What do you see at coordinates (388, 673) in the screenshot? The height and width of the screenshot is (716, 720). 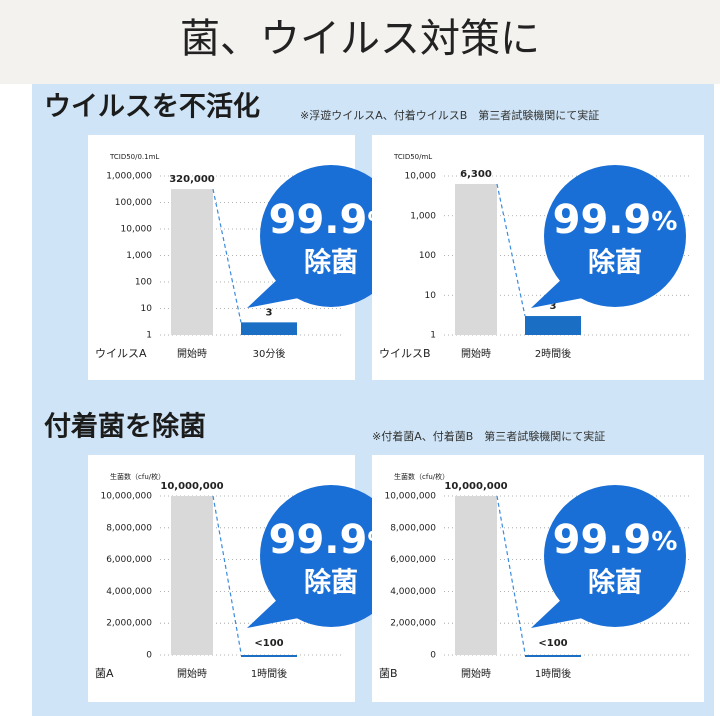 I see `series-label: 菌B` at bounding box center [388, 673].